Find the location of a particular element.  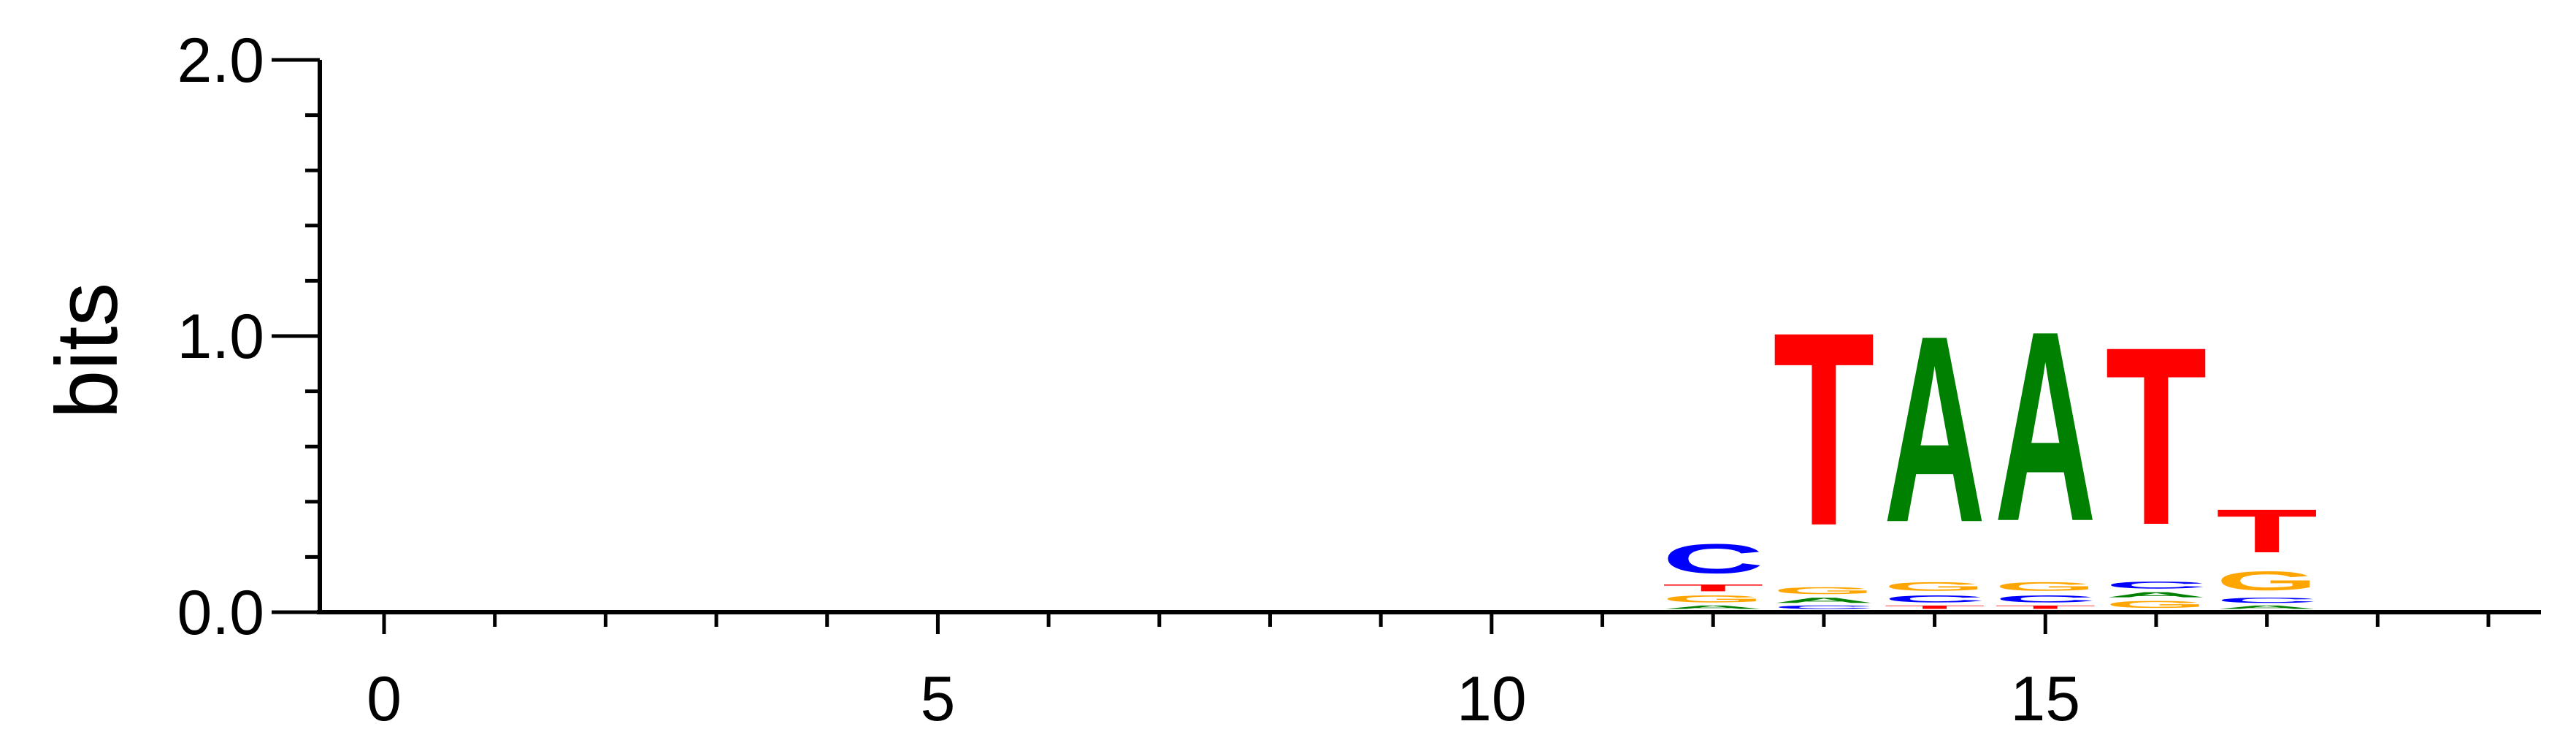

x-tick-label: 5 is located at coordinates (938, 699).